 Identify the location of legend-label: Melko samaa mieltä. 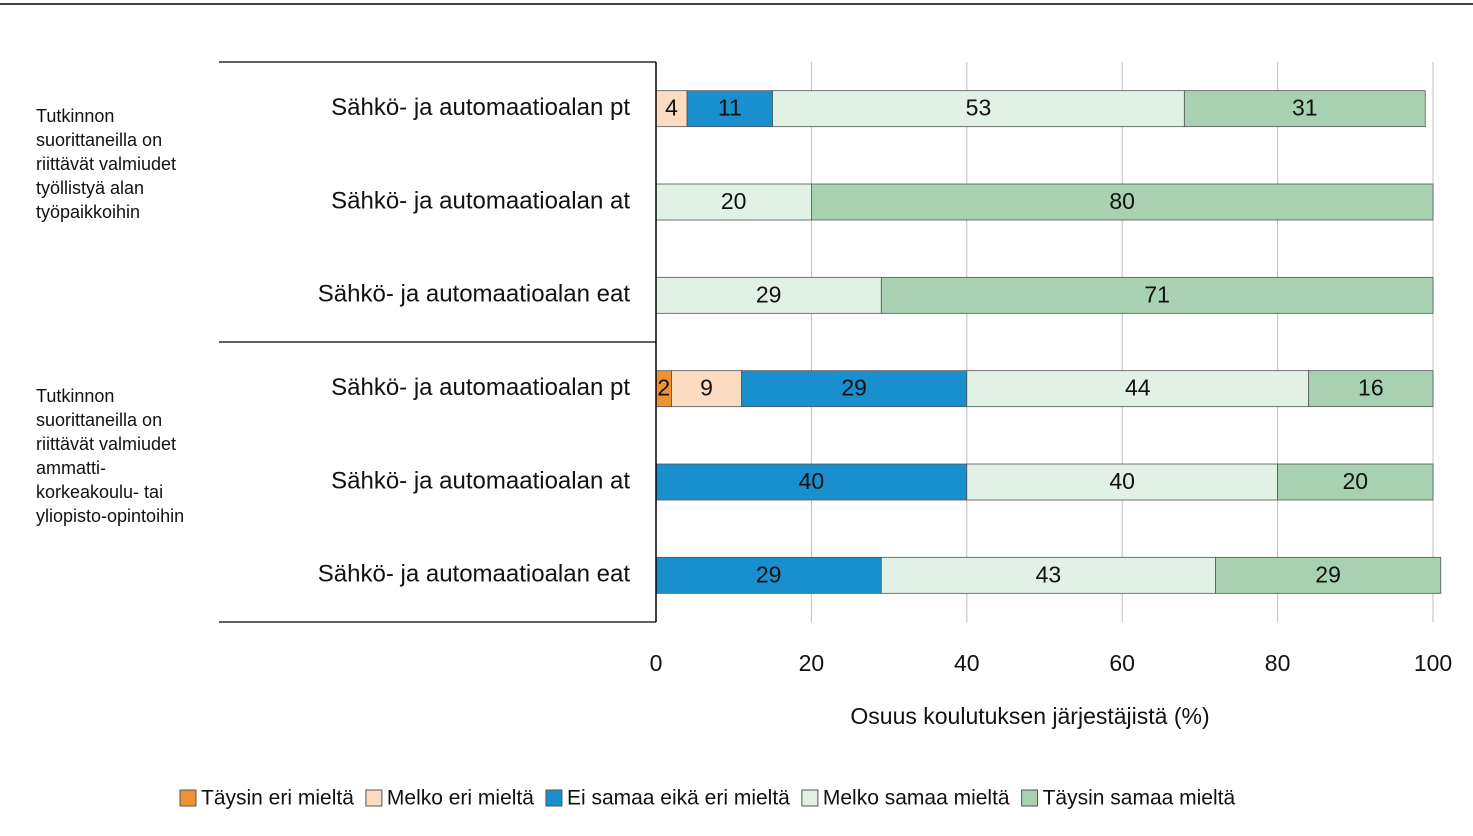
(916, 798).